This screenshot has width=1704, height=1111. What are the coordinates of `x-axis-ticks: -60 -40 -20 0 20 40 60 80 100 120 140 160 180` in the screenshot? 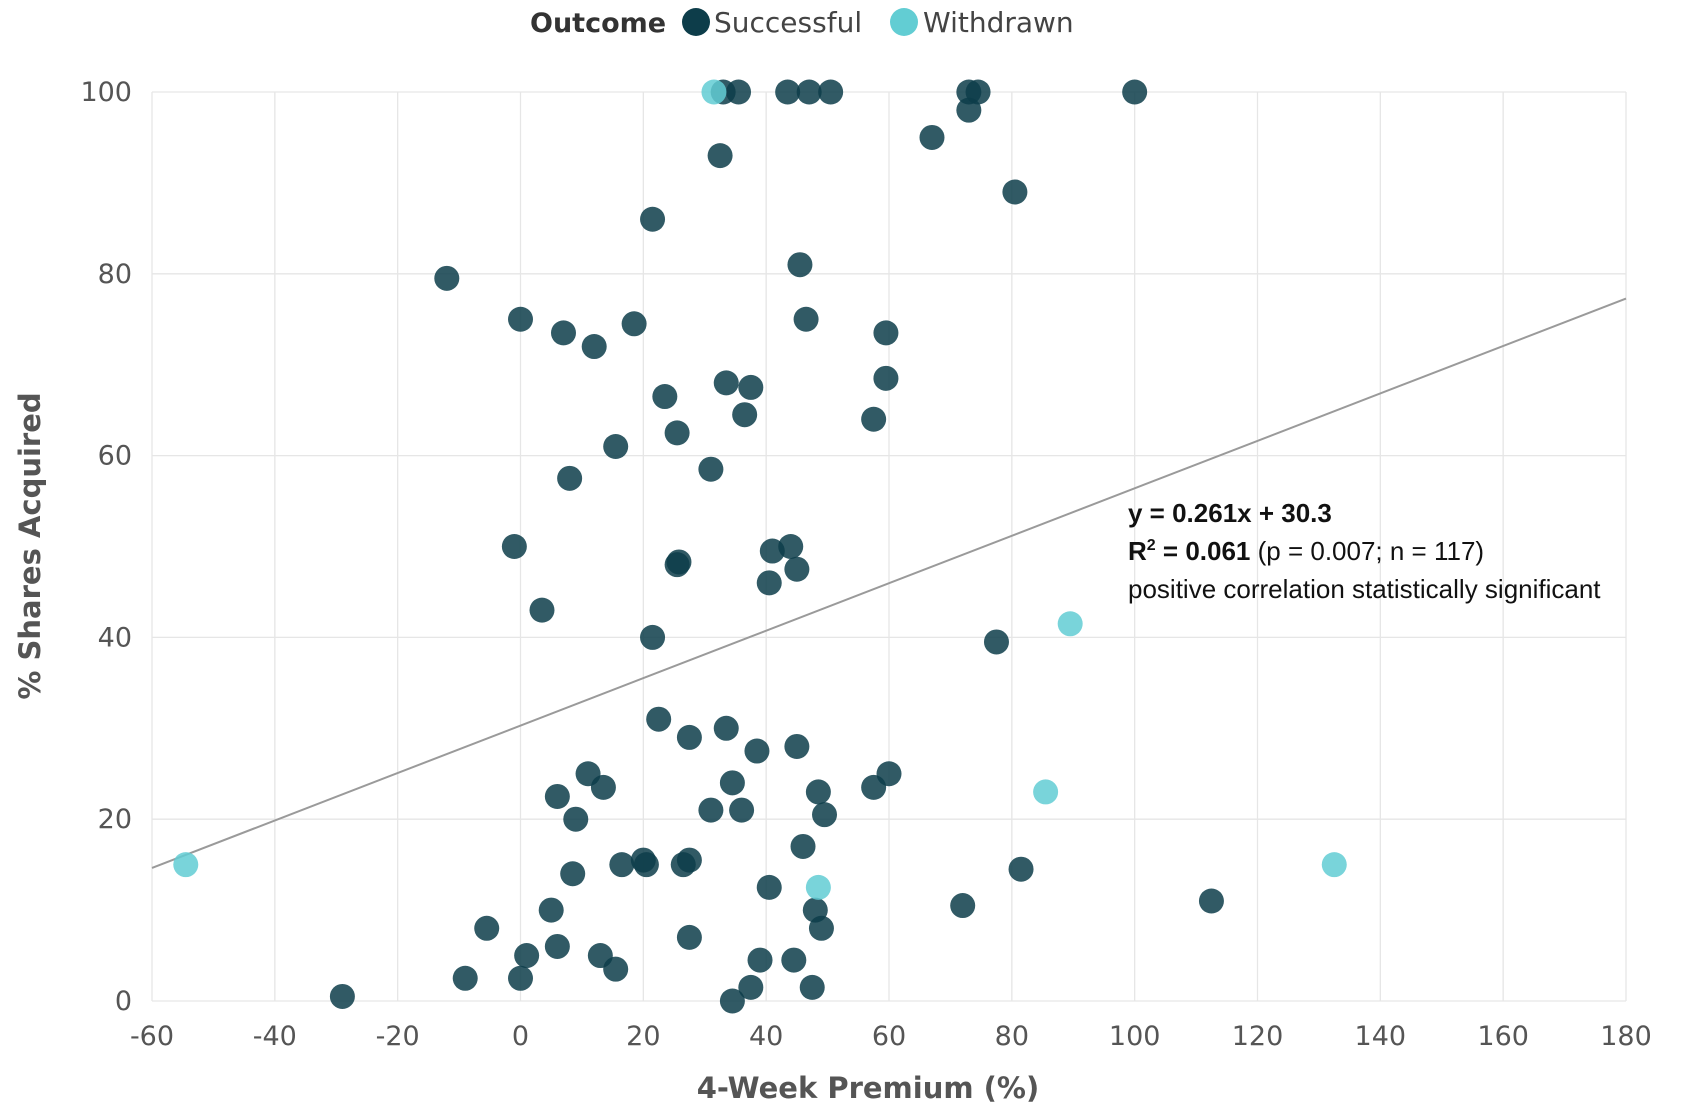 It's located at (891, 1036).